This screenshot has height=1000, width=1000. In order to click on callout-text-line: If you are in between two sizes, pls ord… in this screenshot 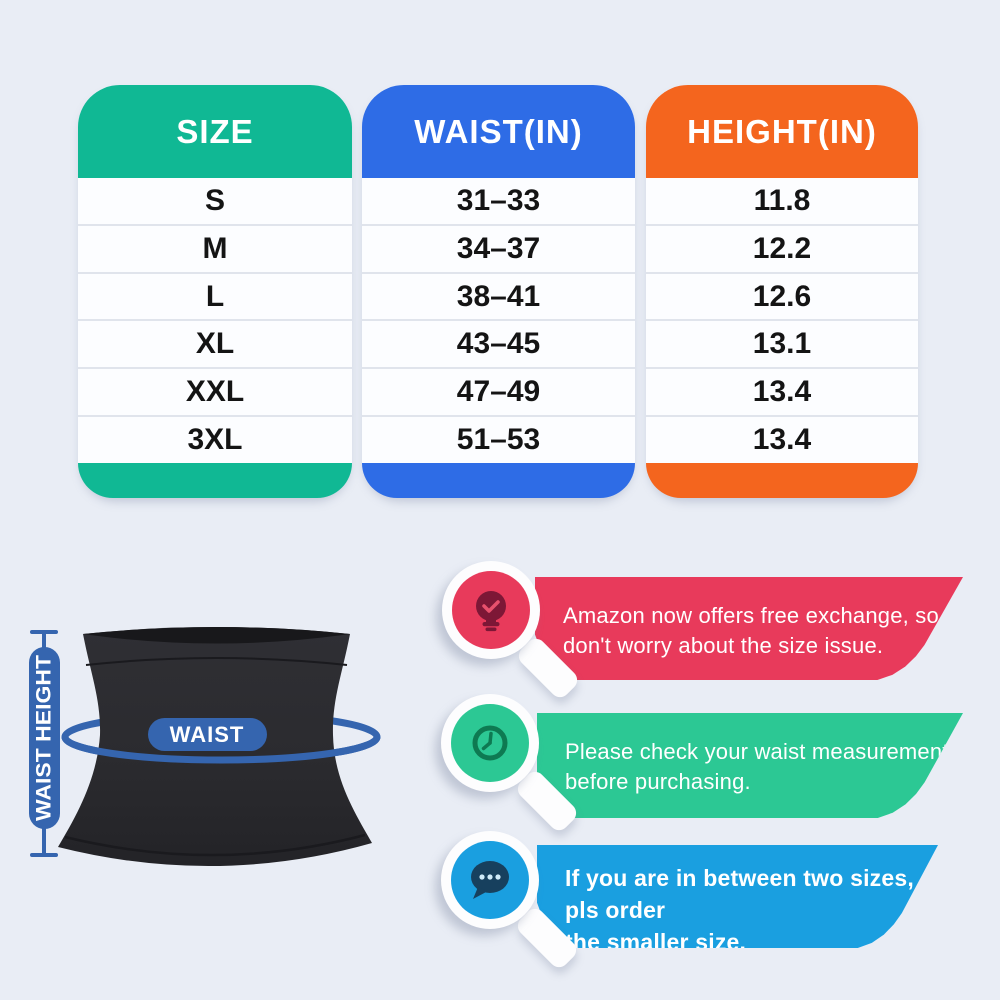, I will do `click(739, 894)`.